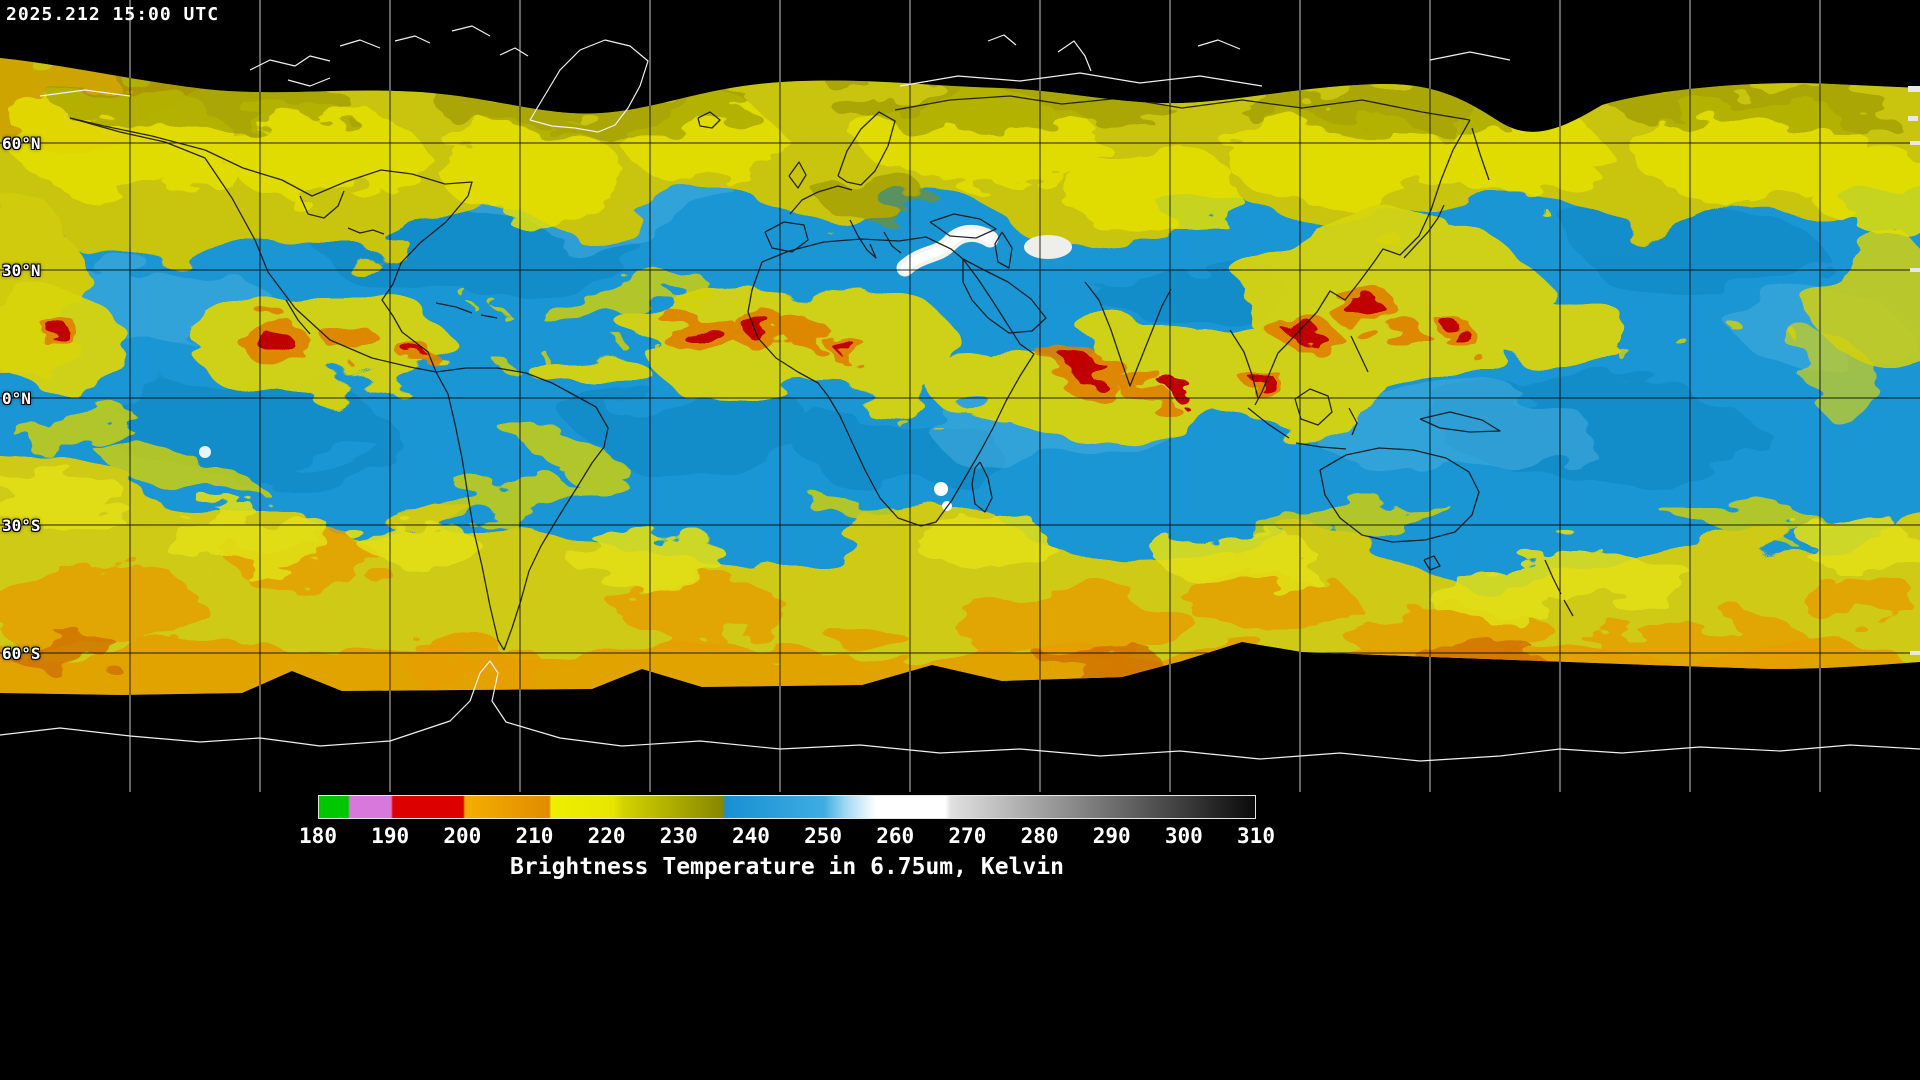  Describe the element at coordinates (787, 807) in the screenshot. I see `colorbar` at that location.